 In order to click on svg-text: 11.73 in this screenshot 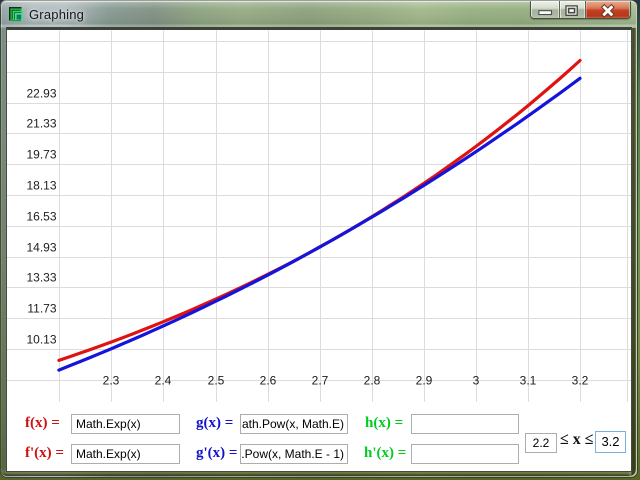, I will do `click(41, 309)`.